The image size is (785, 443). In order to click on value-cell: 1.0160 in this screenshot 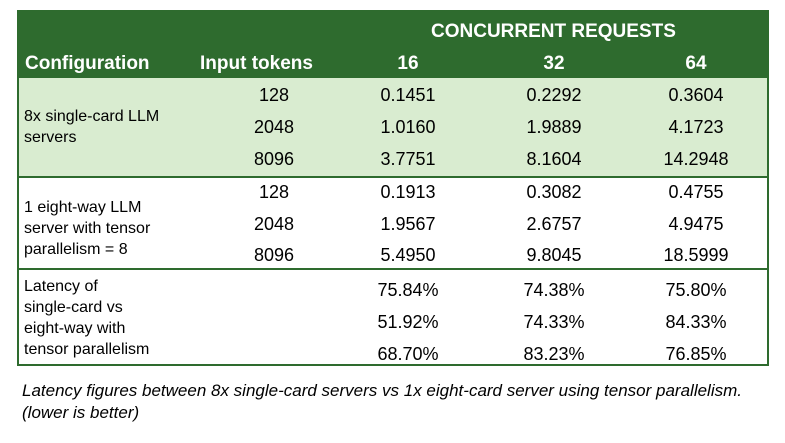, I will do `click(408, 127)`.